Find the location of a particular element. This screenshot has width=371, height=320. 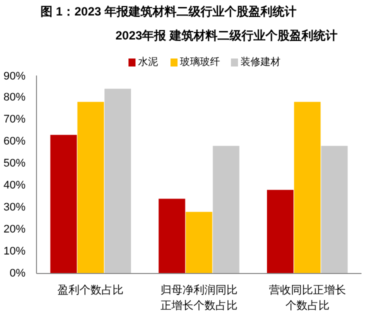

y-tick-label: 60% is located at coordinates (14, 142).